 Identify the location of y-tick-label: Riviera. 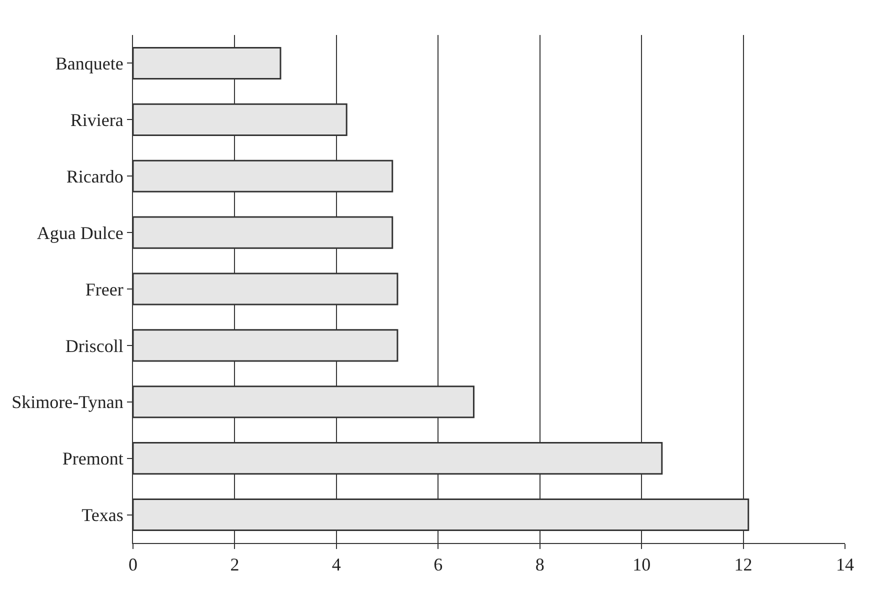
(97, 120).